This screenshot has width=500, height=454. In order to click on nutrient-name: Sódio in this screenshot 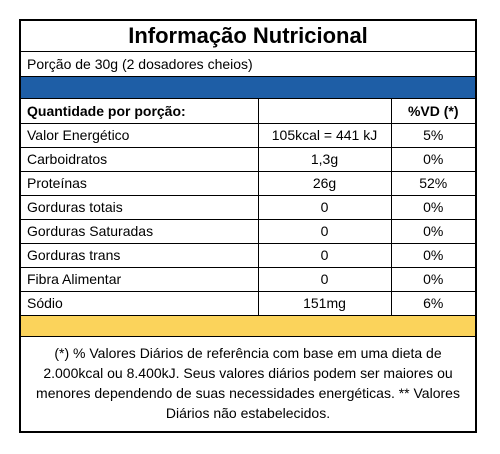, I will do `click(139, 303)`.